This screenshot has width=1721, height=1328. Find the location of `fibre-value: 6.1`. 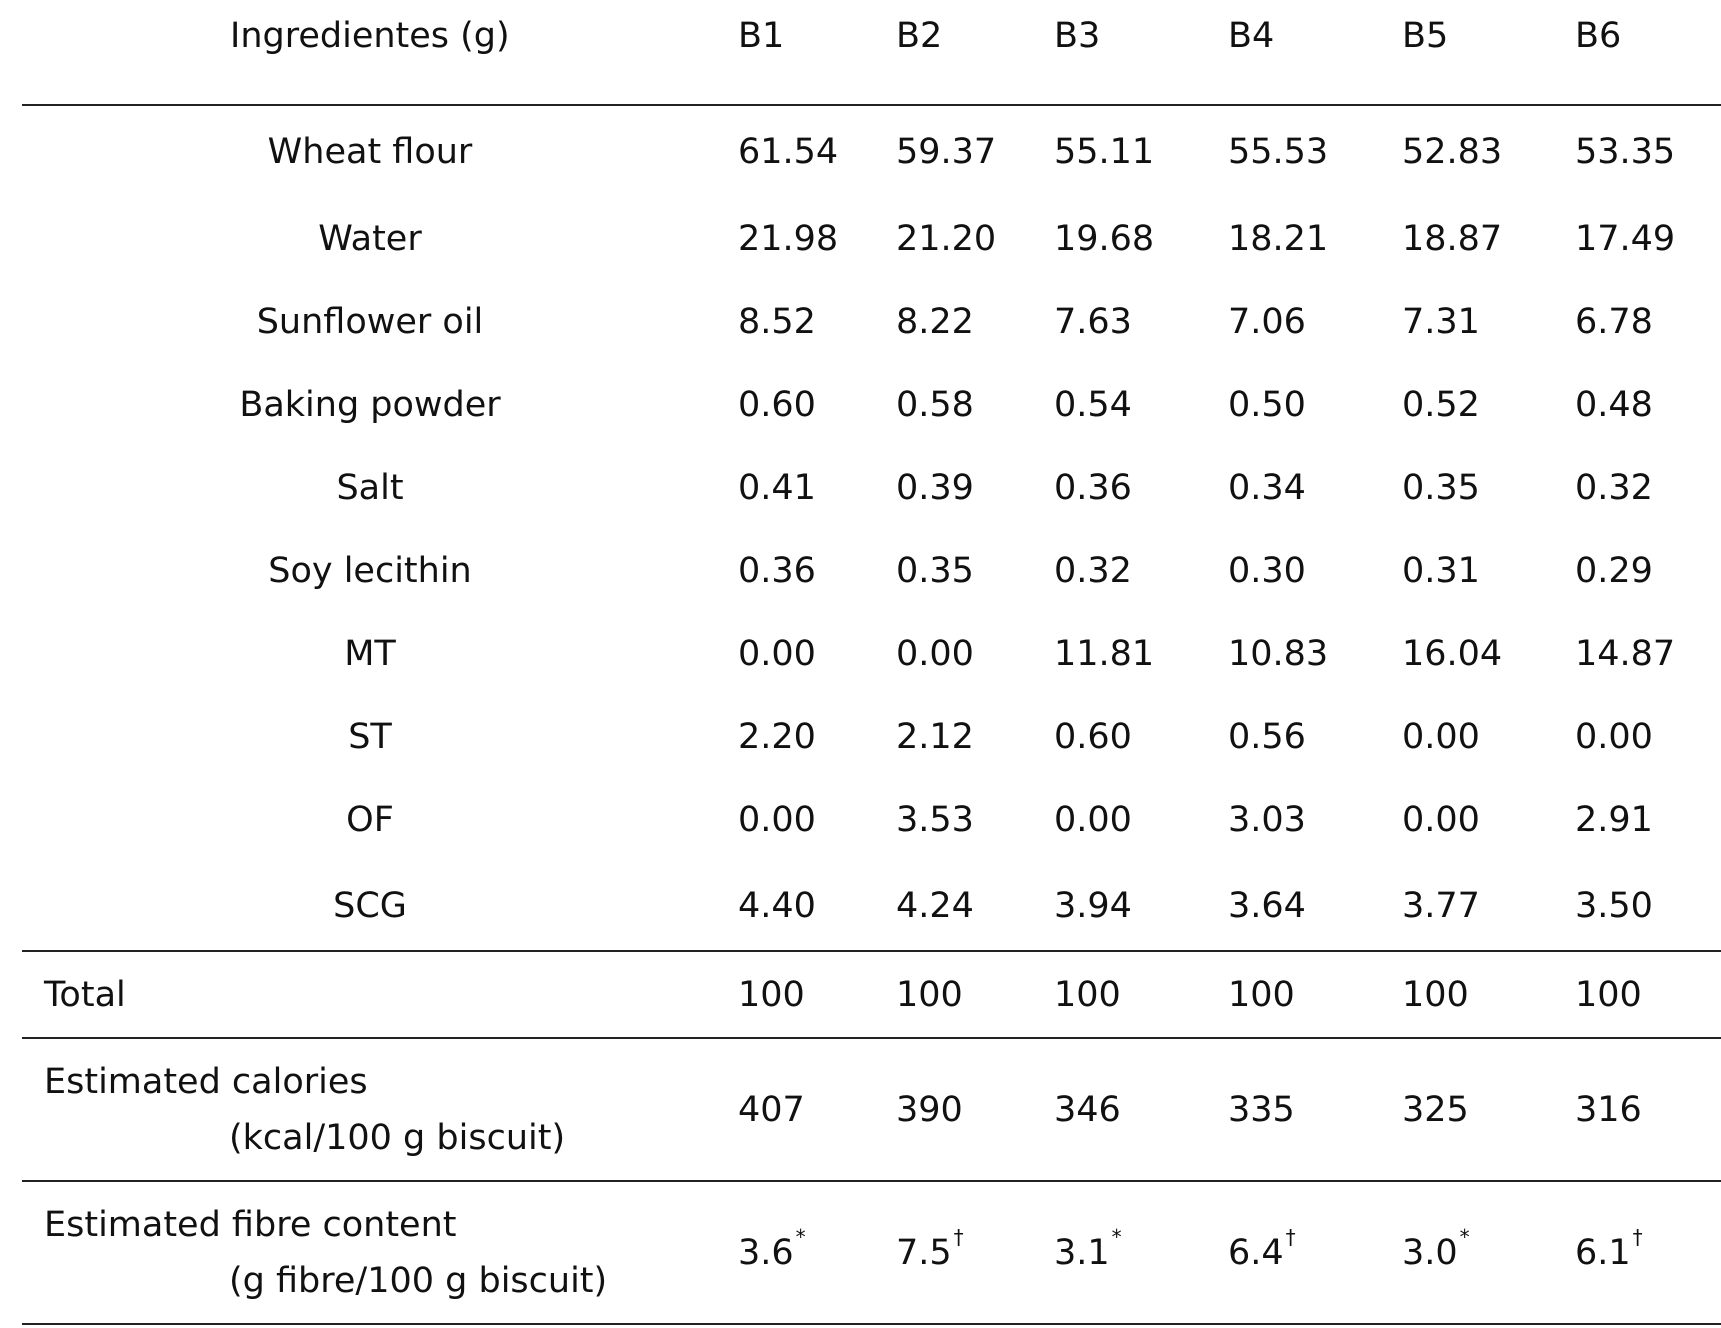

fibre-value: 6.1 is located at coordinates (1603, 1252).